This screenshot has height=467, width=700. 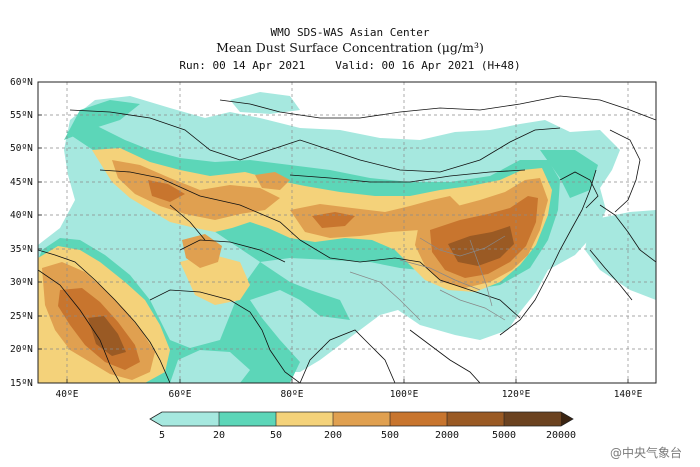 What do you see at coordinates (481, 246) in the screenshot?
I see `dust-level-2000-china` at bounding box center [481, 246].